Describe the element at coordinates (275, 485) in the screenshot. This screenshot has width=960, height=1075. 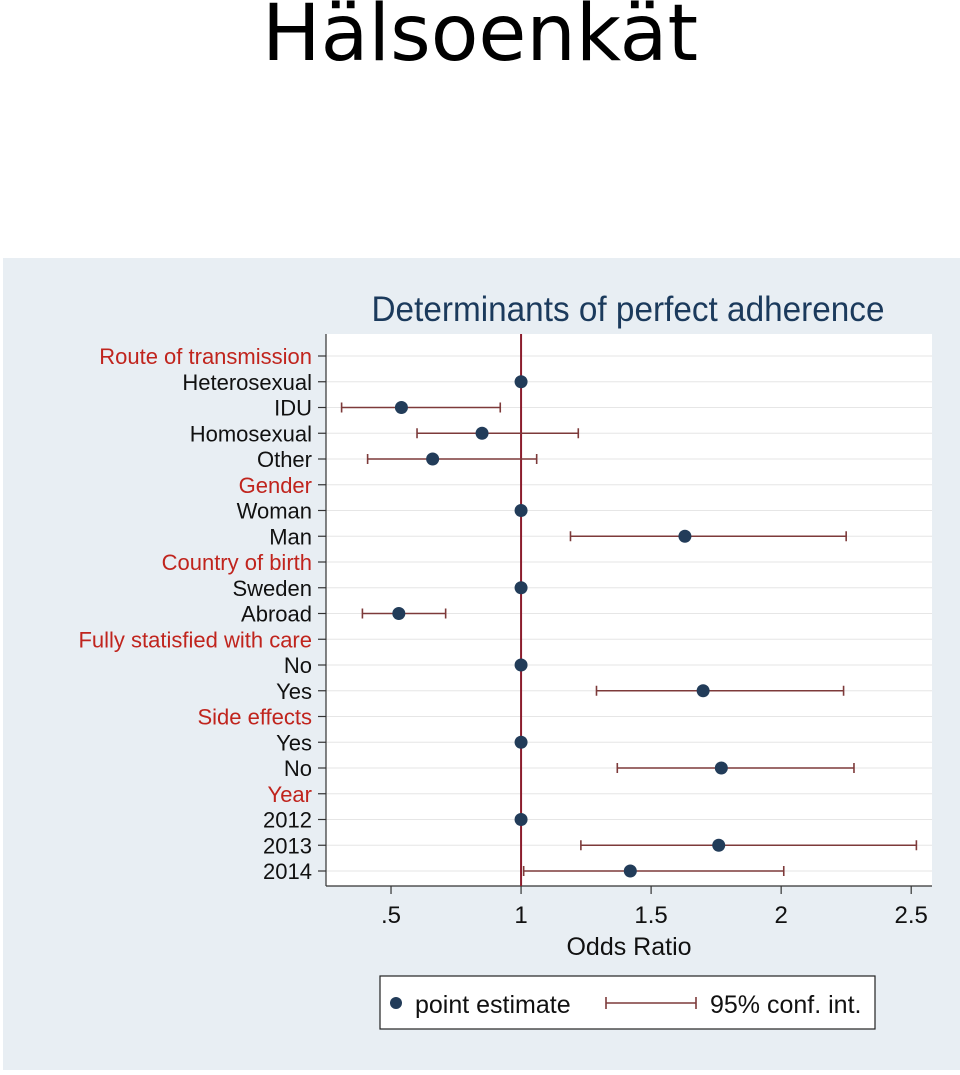
I see `group-label: Gender` at that location.